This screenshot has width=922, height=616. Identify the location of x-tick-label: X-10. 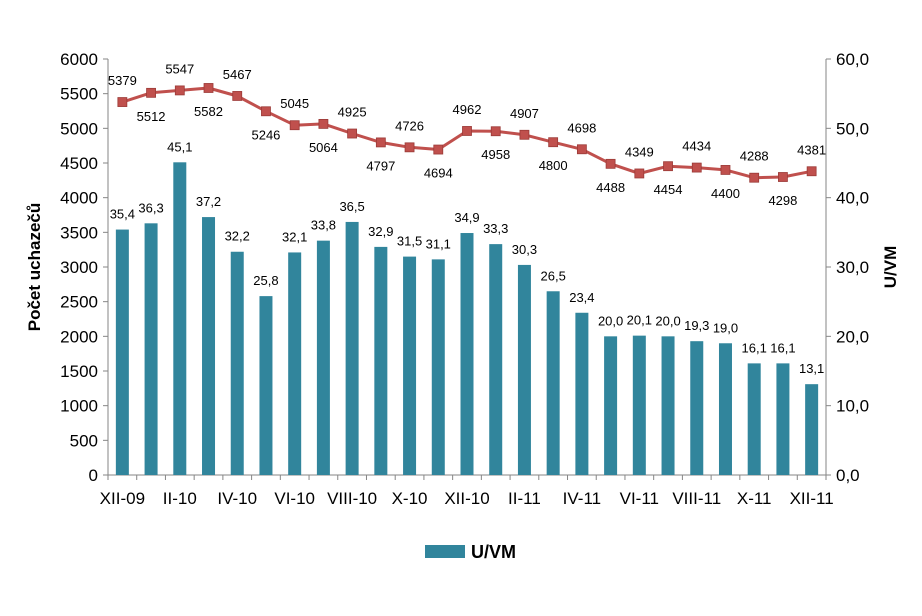
(410, 498).